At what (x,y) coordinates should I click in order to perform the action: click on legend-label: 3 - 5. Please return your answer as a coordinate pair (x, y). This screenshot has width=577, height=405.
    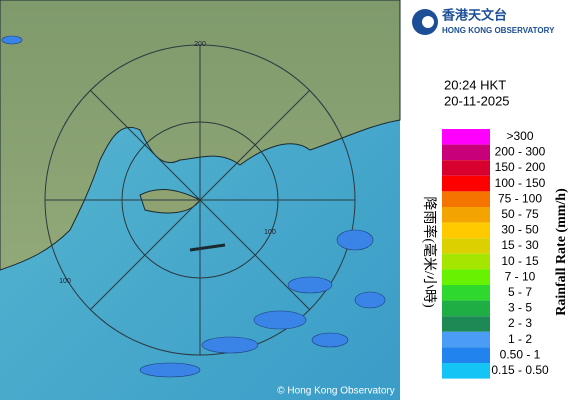
    Looking at the image, I should click on (520, 308).